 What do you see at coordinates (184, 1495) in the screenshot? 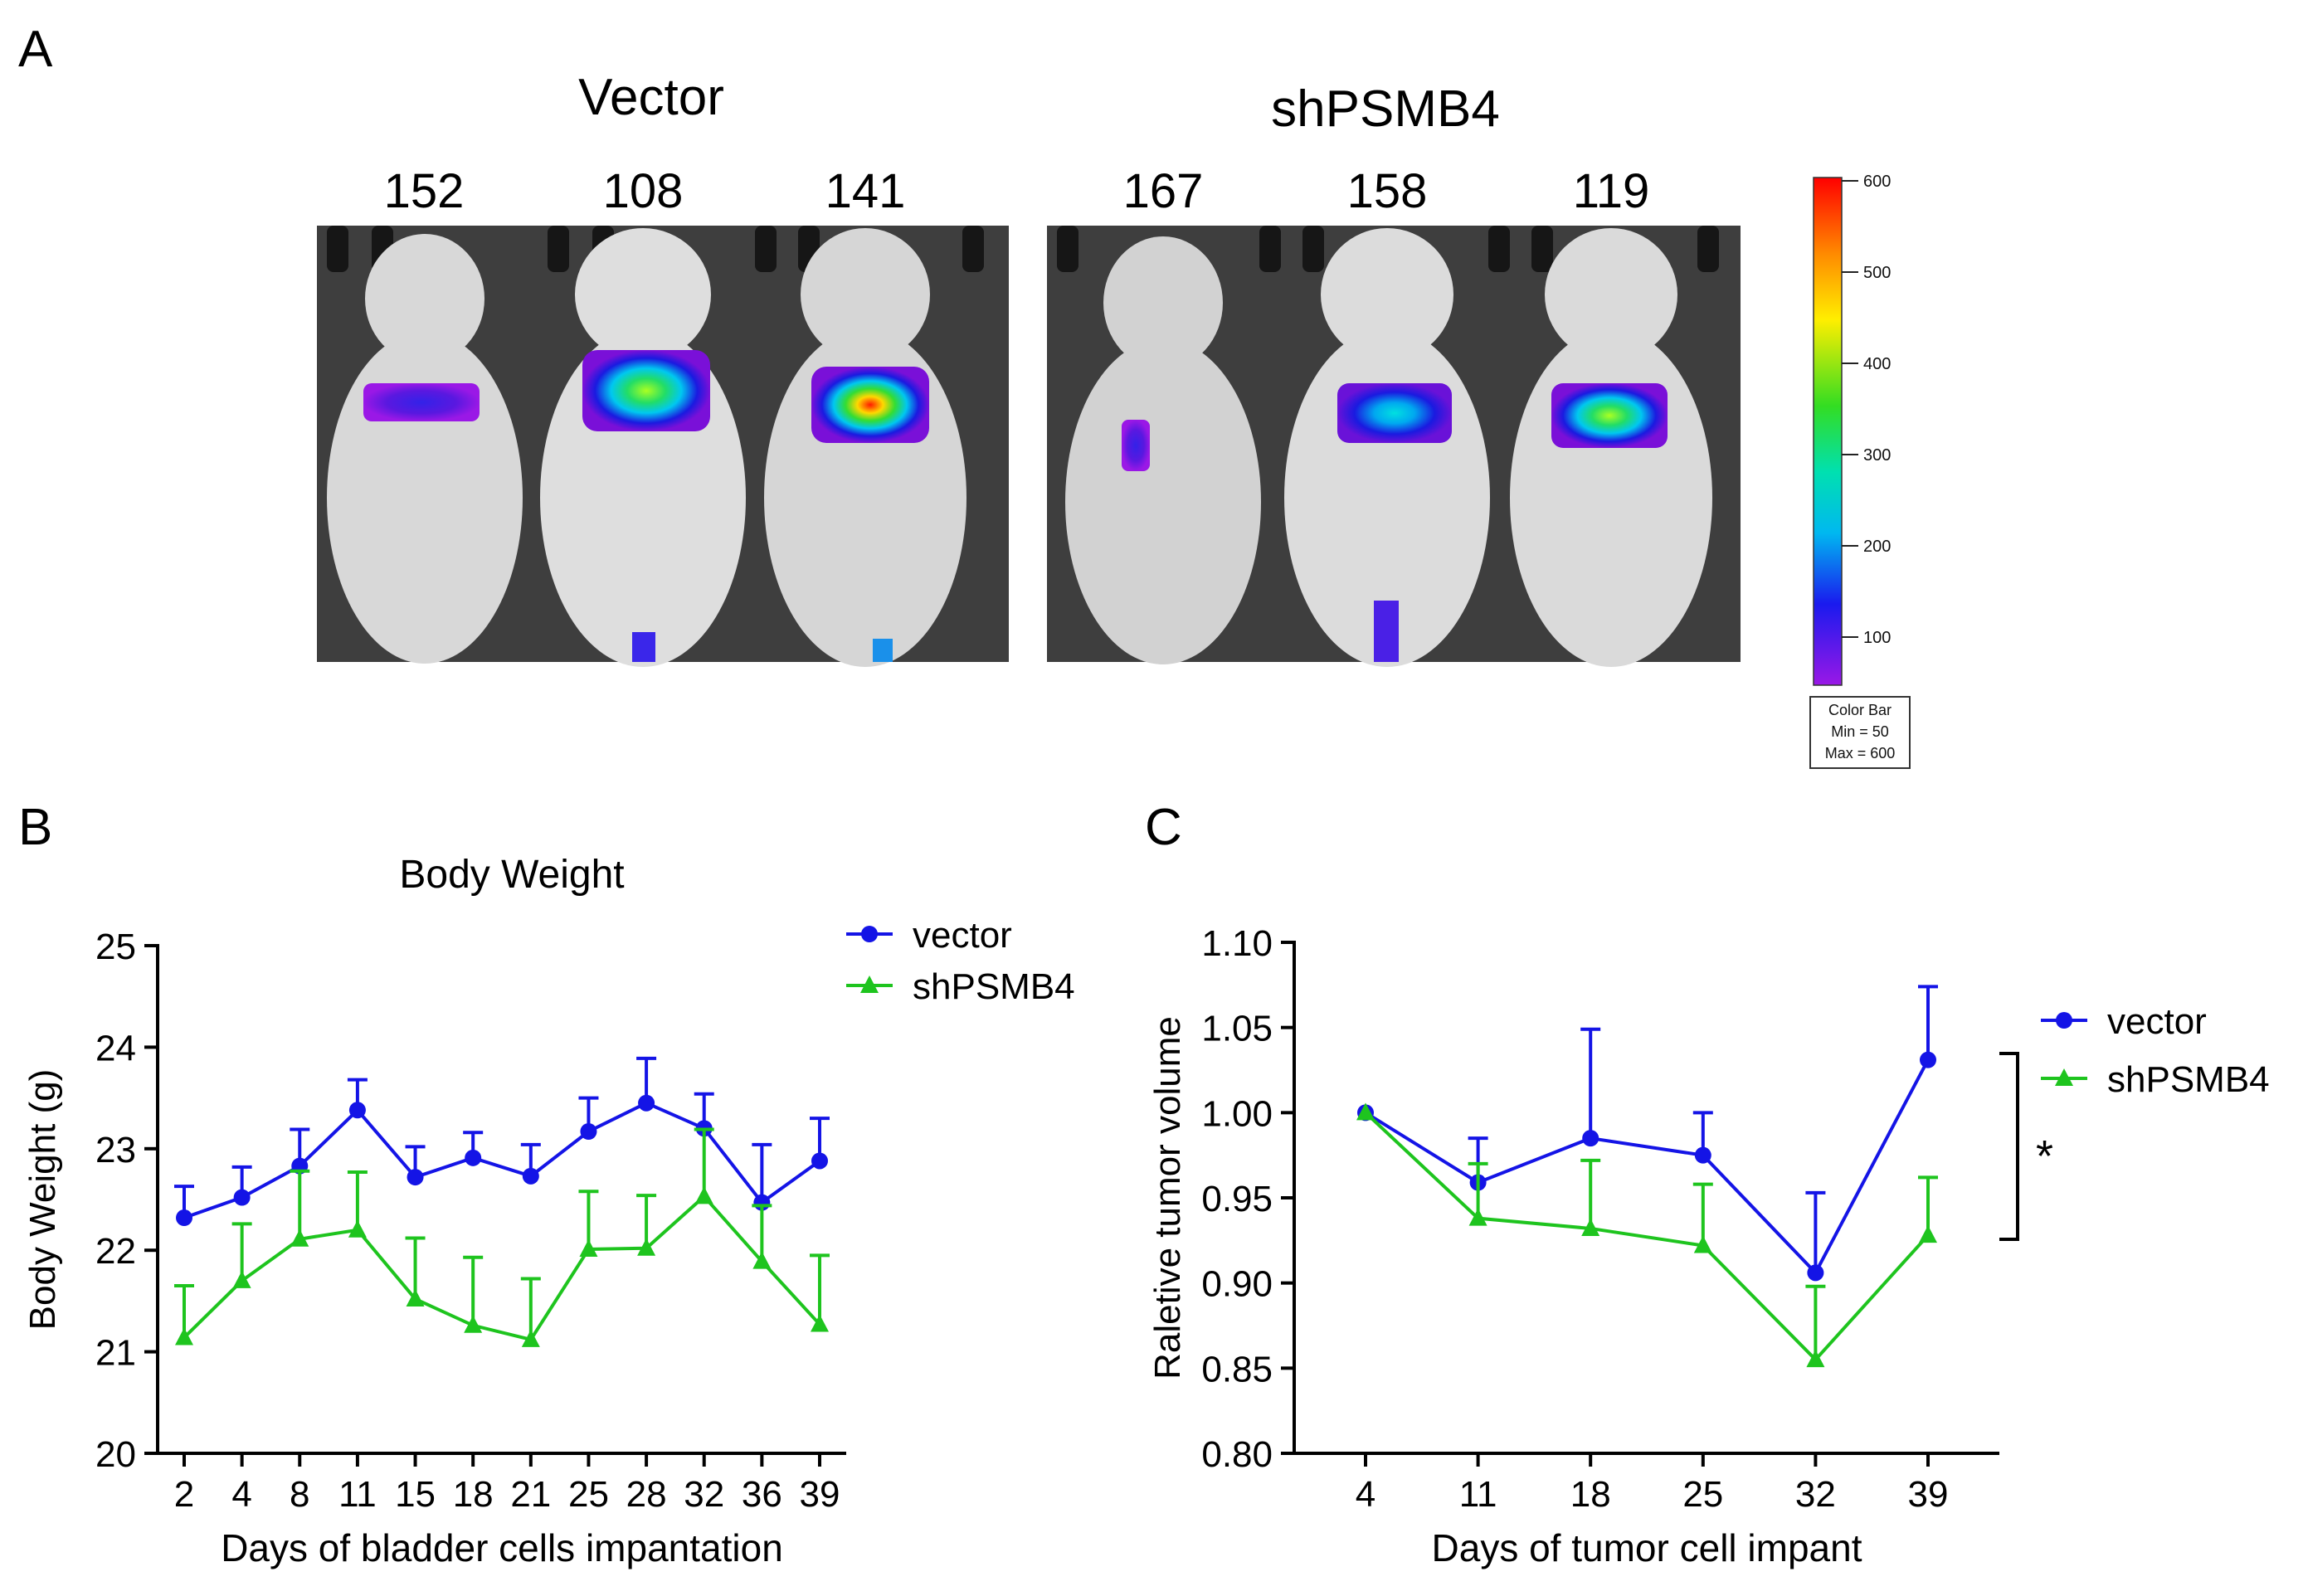
I see `x-tick-label: 2` at bounding box center [184, 1495].